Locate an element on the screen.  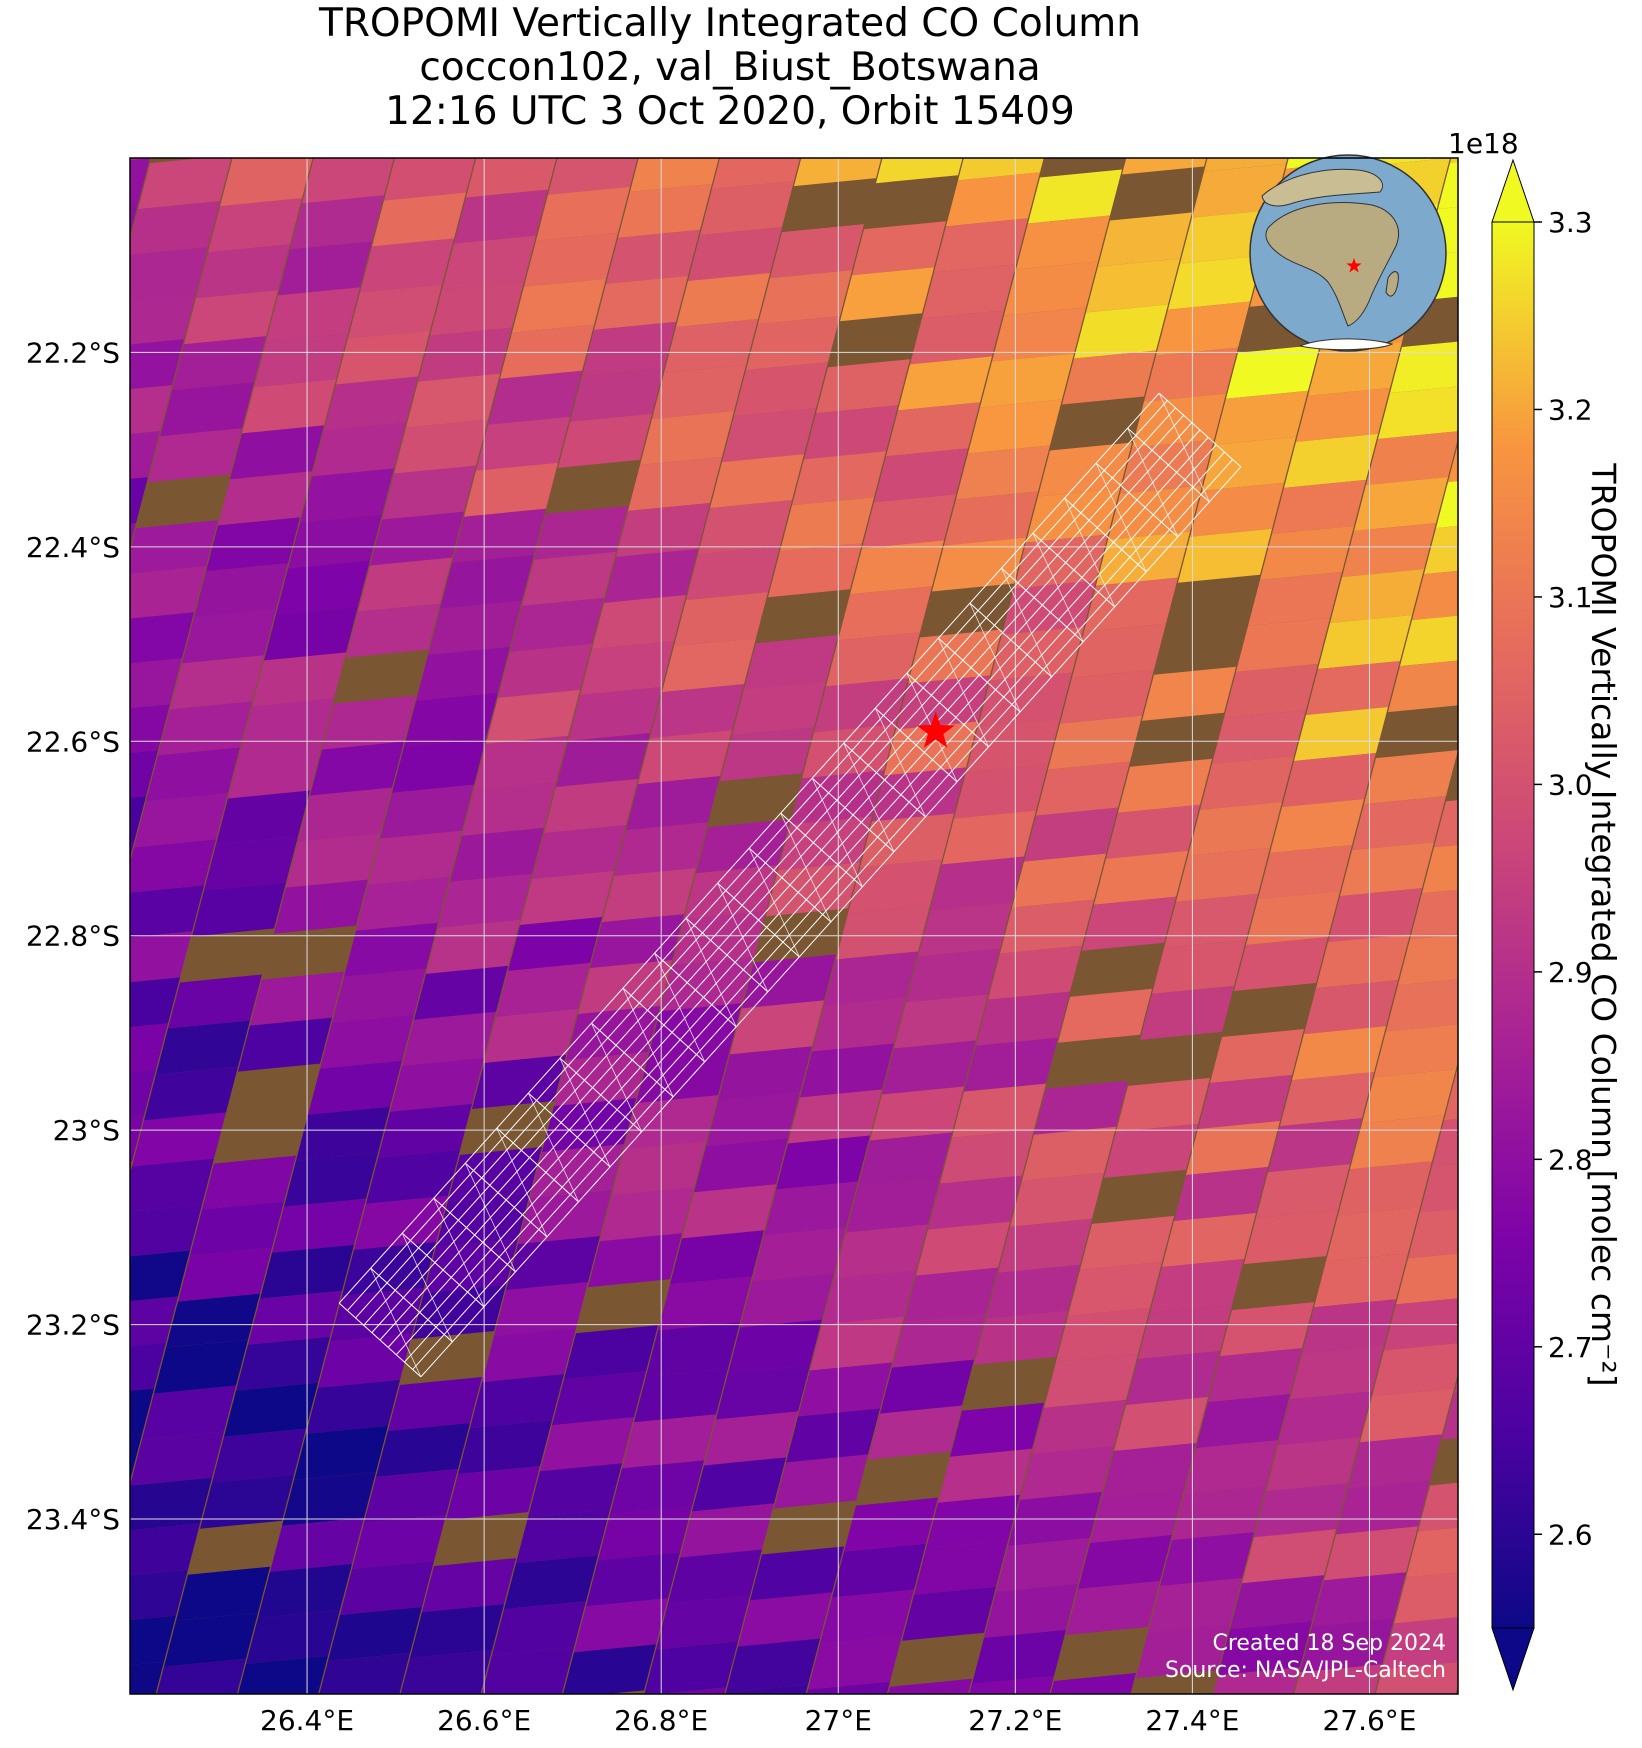
globe-europe is located at coordinates (1322, 187).